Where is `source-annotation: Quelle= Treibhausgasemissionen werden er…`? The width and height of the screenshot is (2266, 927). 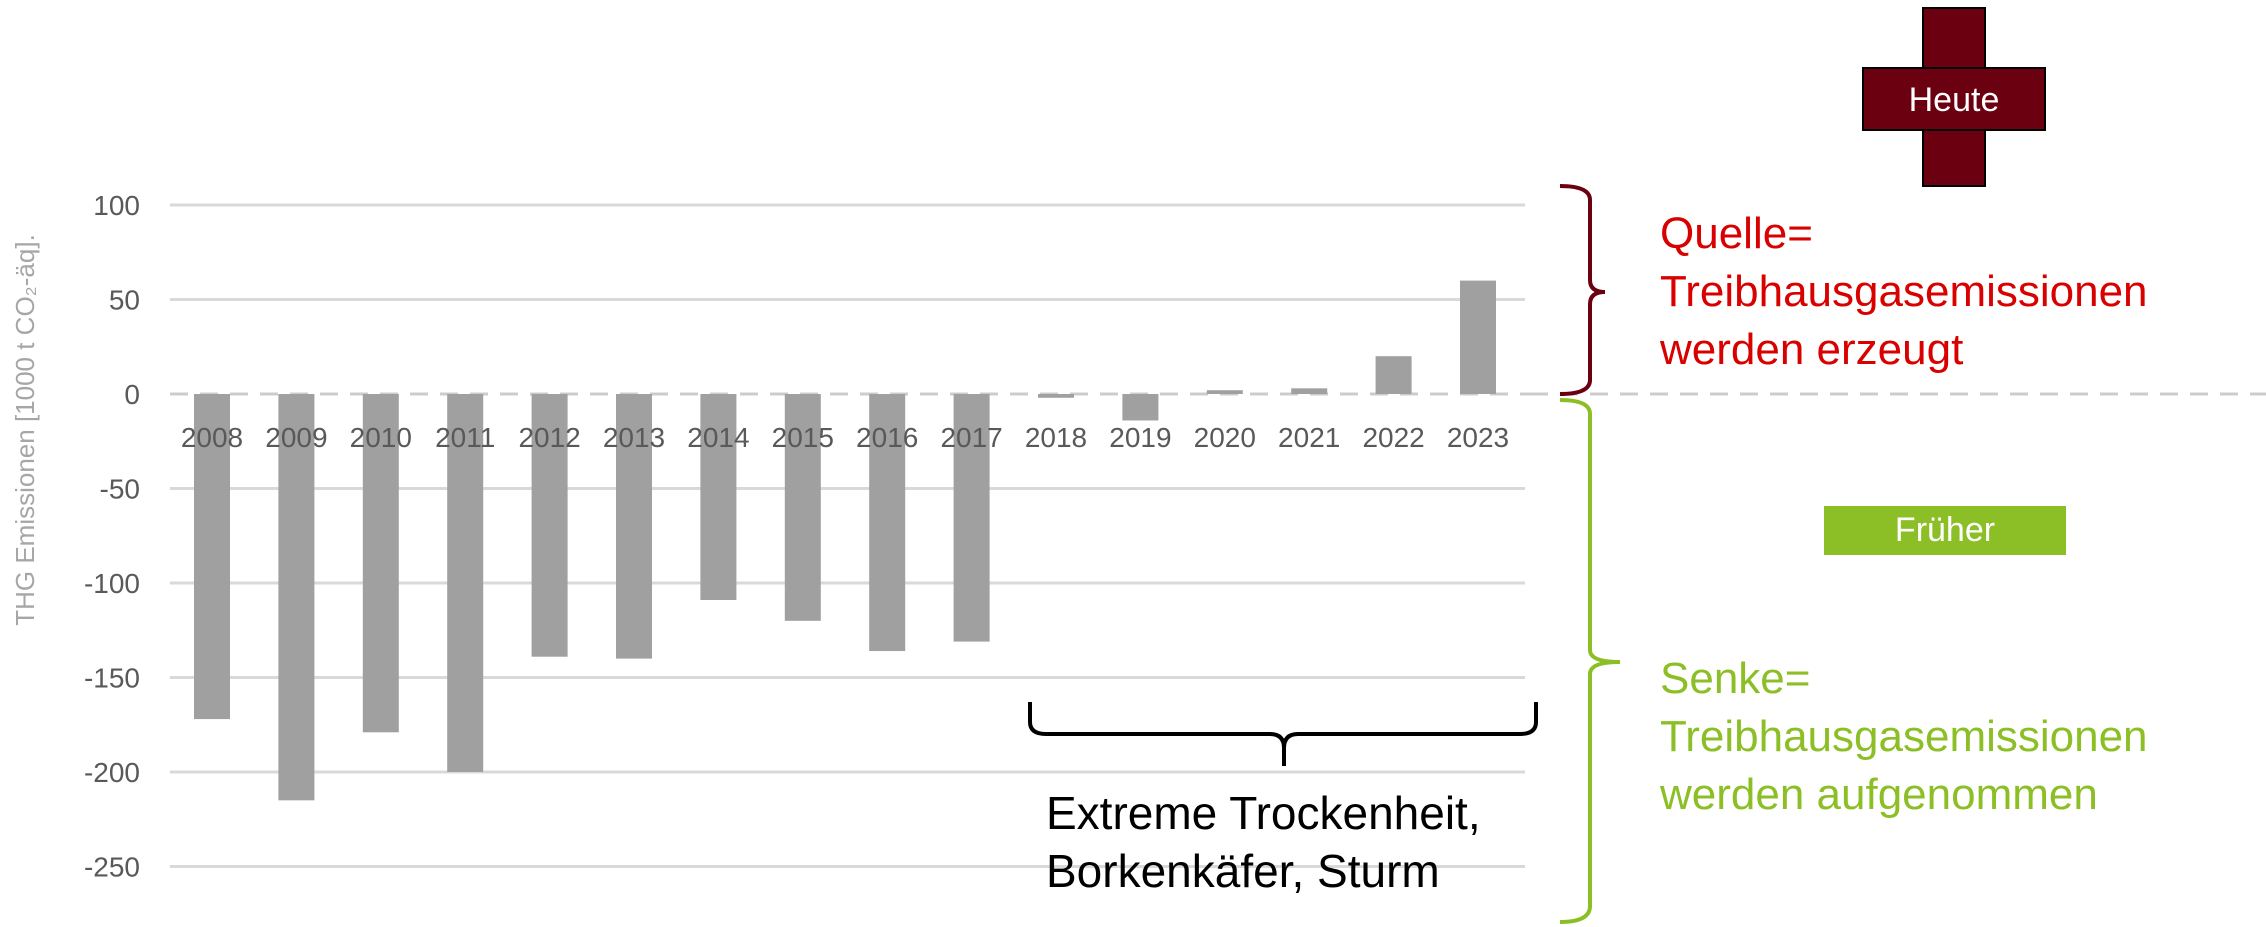
source-annotation: Quelle= Treibhausgasemissionen werden er… is located at coordinates (1904, 292).